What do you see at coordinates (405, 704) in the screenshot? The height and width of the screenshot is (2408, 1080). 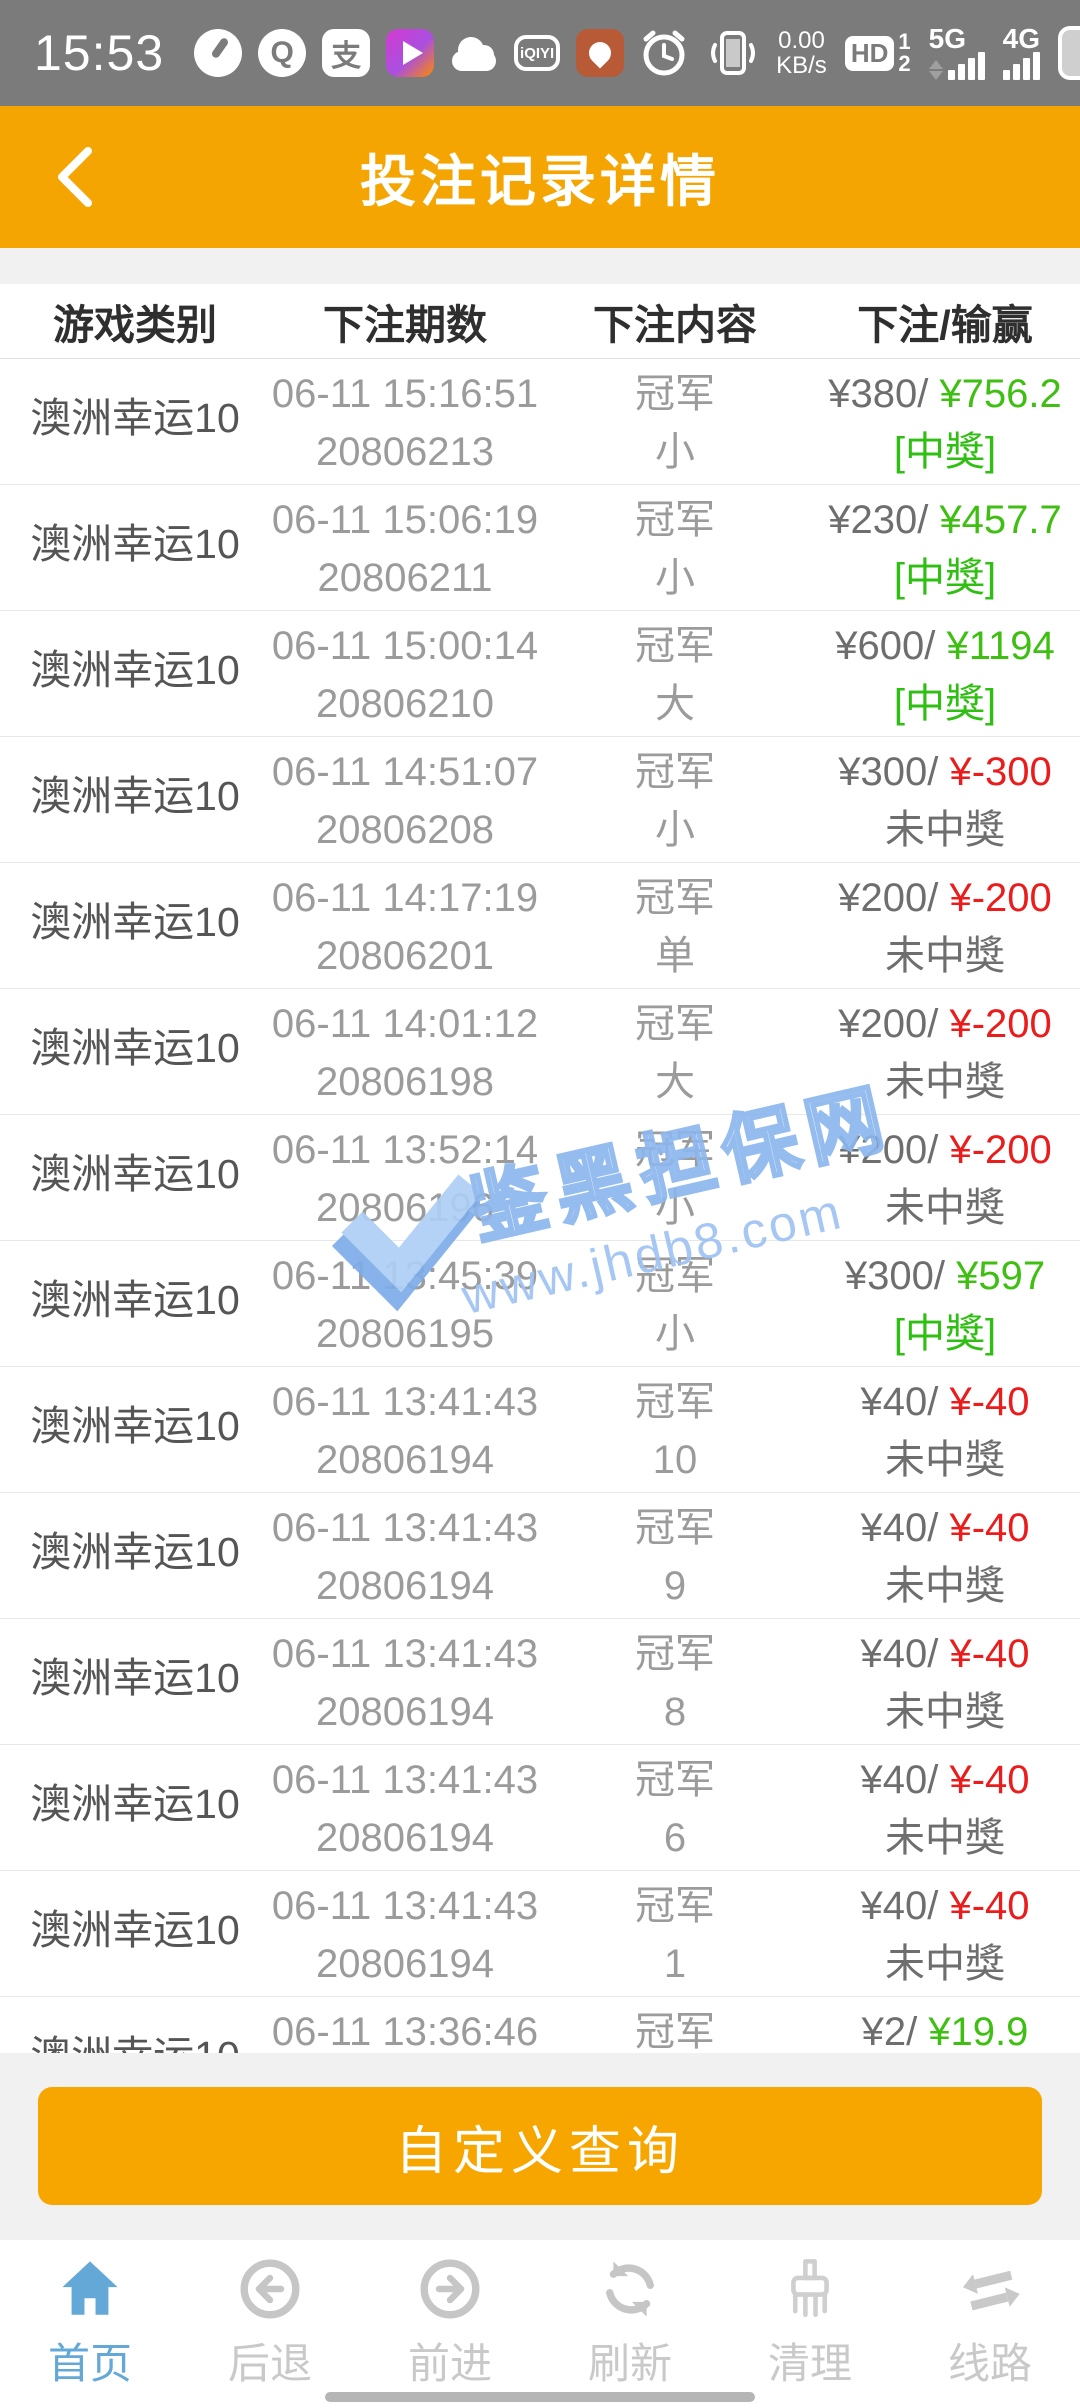 I see `period-number: 20806210` at bounding box center [405, 704].